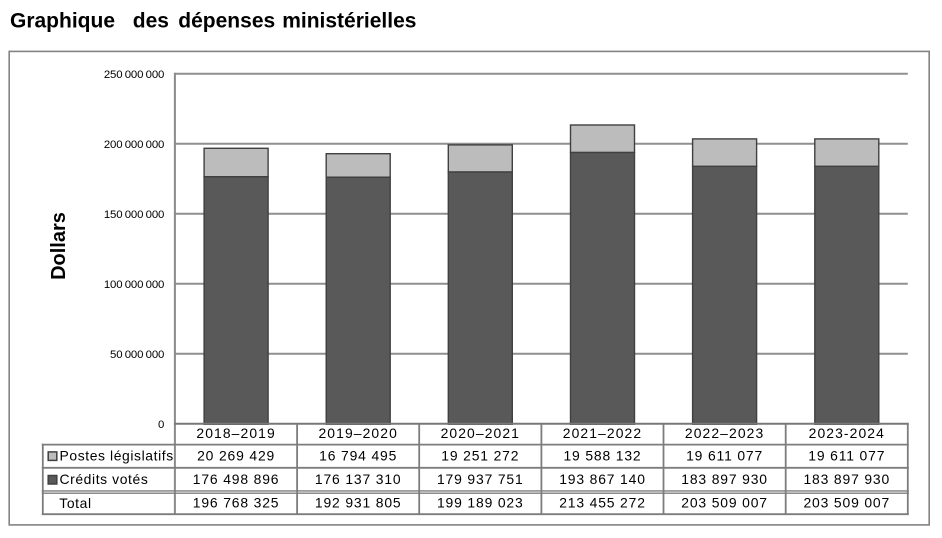  I want to click on svg-text: 150 000 000, so click(134, 215).